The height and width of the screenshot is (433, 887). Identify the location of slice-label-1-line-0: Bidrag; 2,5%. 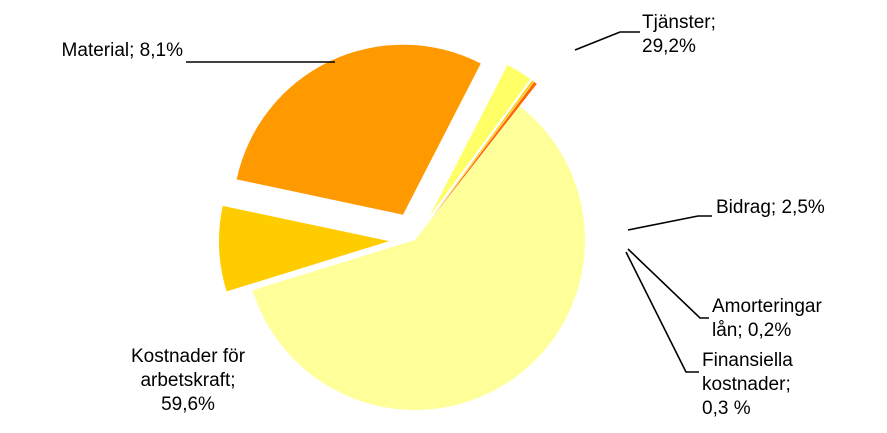
(770, 207).